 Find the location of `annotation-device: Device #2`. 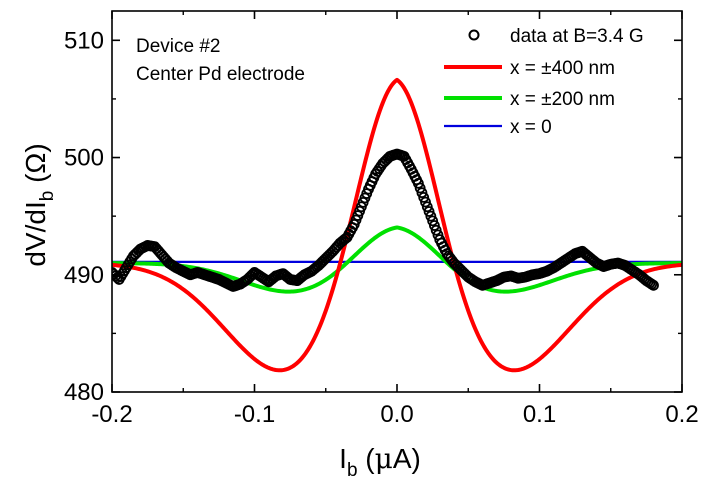

annotation-device: Device #2 is located at coordinates (178, 46).